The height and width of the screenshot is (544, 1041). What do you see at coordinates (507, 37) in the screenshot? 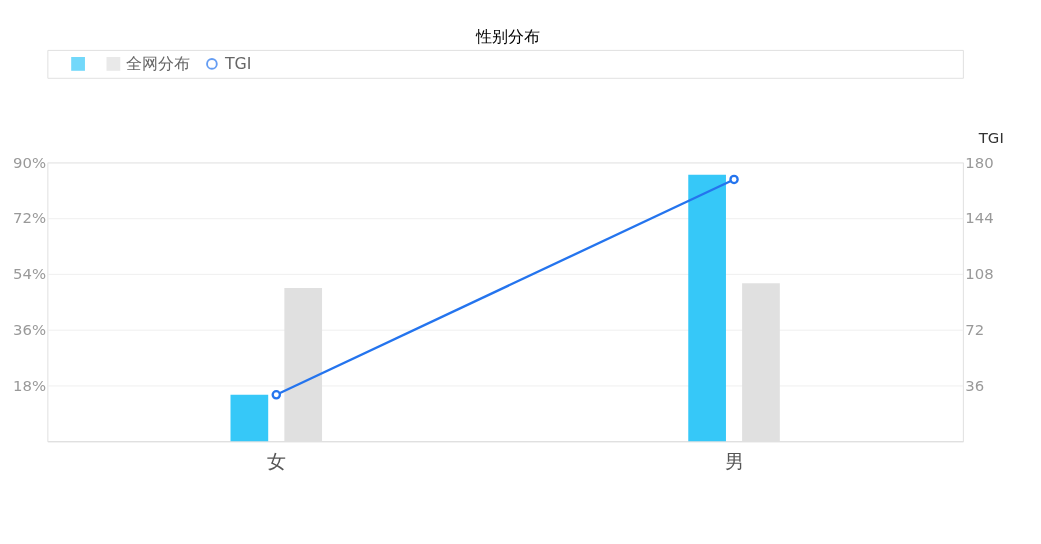
I see `chart-title: 性别分布` at bounding box center [507, 37].